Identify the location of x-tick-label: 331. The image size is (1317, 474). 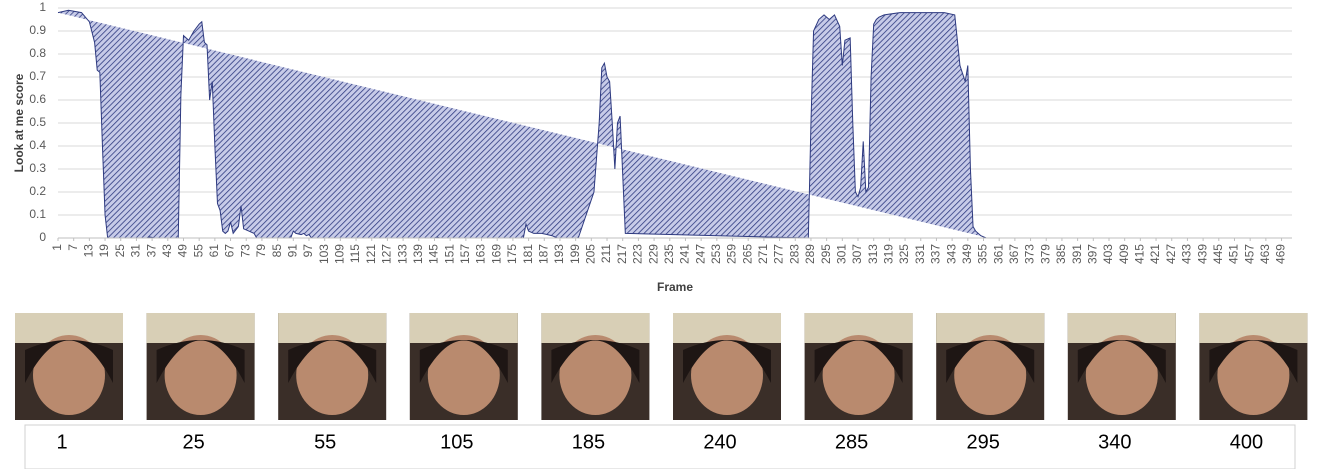
(920, 254).